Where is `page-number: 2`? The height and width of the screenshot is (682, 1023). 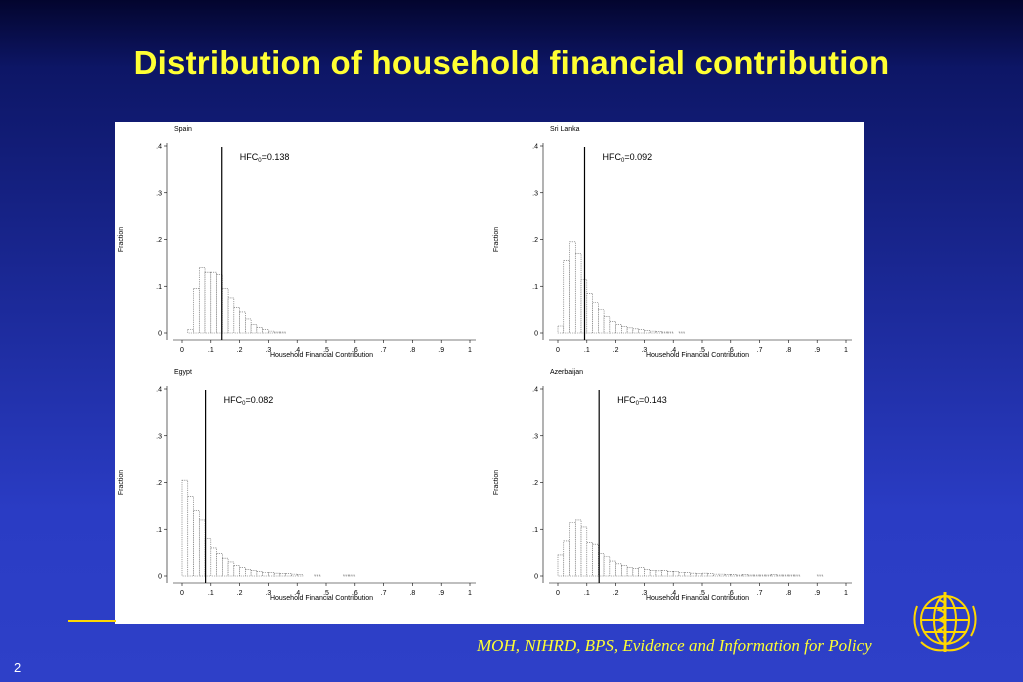
page-number: 2 is located at coordinates (18, 667).